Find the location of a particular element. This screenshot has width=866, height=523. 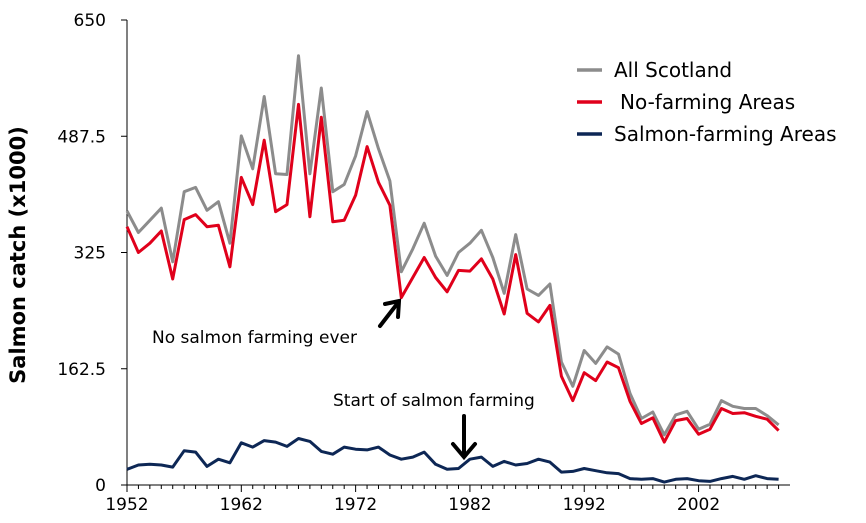

x-tick-label: 1952 is located at coordinates (126, 505).